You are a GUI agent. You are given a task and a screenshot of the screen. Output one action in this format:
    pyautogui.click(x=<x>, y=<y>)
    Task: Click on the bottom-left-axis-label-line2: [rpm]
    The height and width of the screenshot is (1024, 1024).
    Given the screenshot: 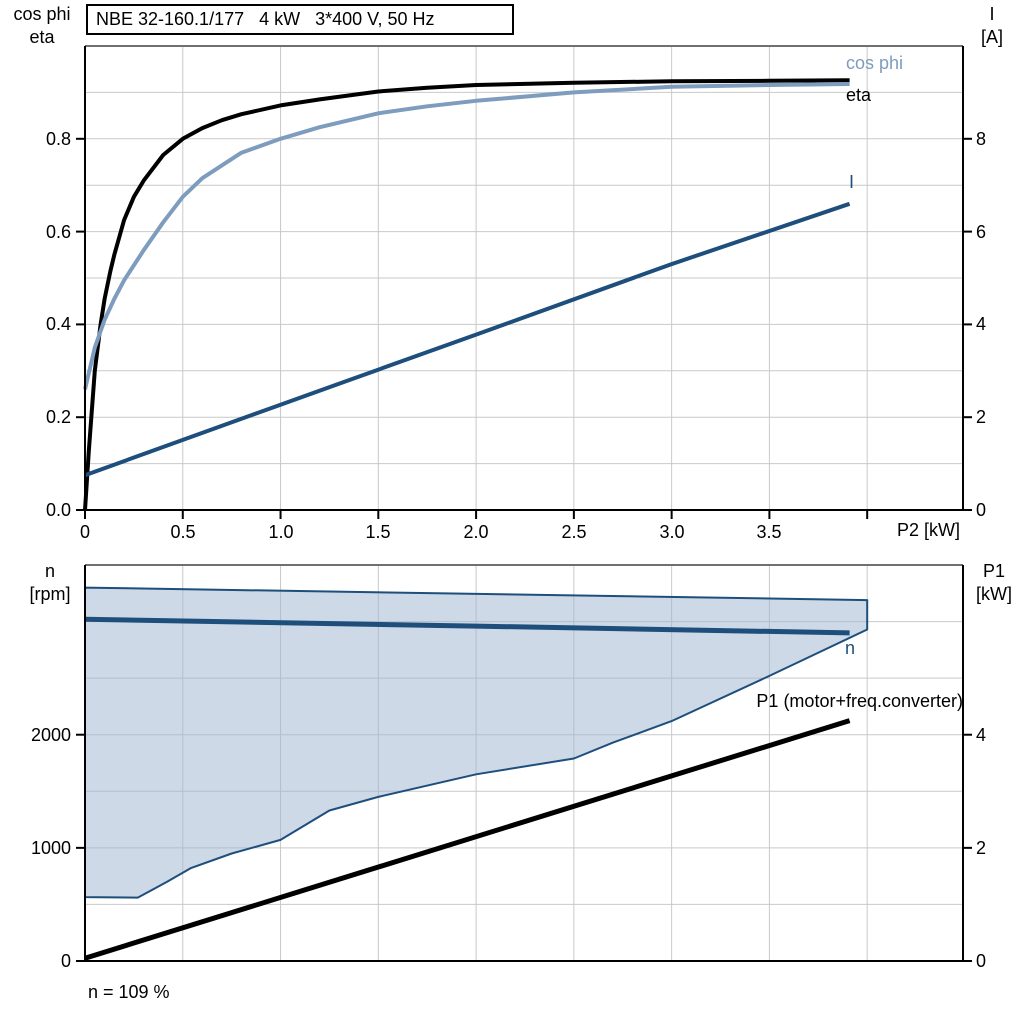 What is the action you would take?
    pyautogui.click(x=50, y=594)
    